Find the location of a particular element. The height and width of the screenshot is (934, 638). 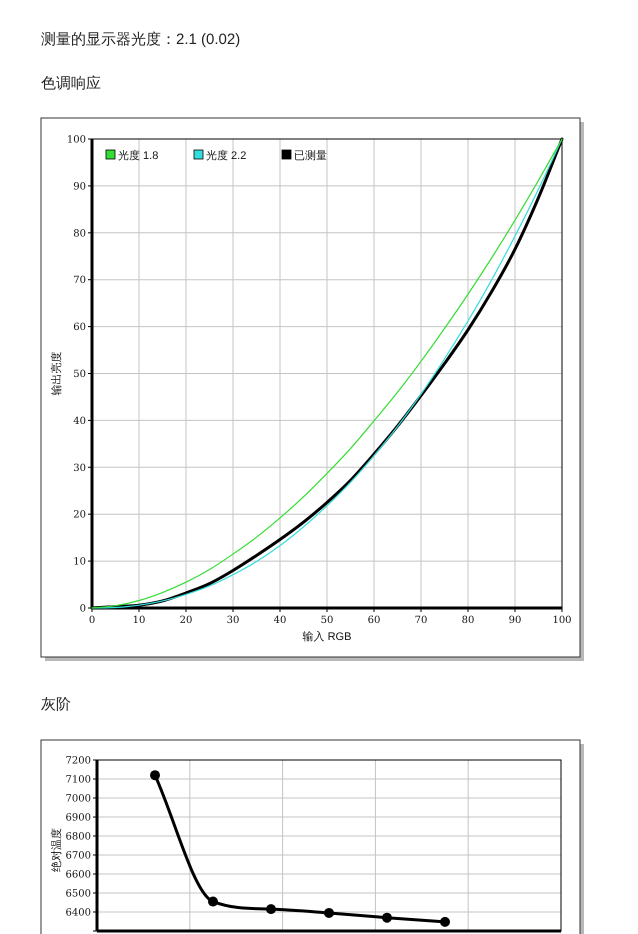

y-tick-label: 50 is located at coordinates (79, 374).